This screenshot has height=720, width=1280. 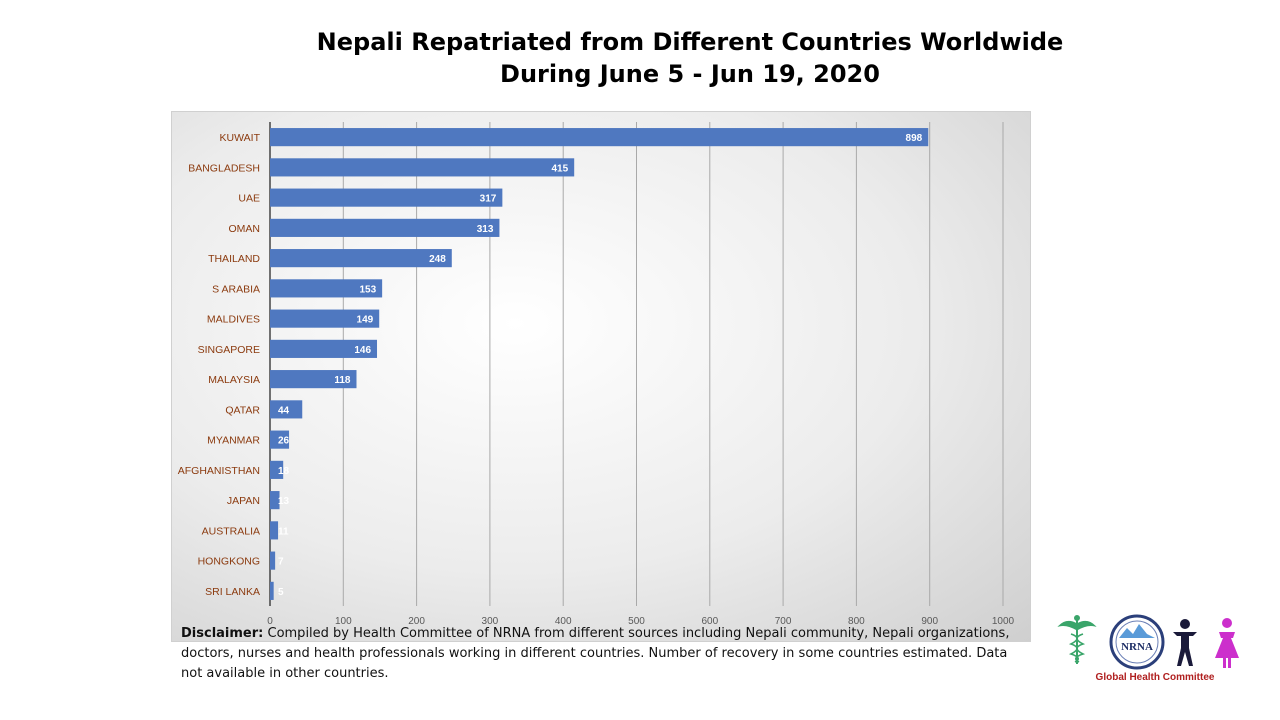 I want to click on category-label: MALAYSIA, so click(x=234, y=380).